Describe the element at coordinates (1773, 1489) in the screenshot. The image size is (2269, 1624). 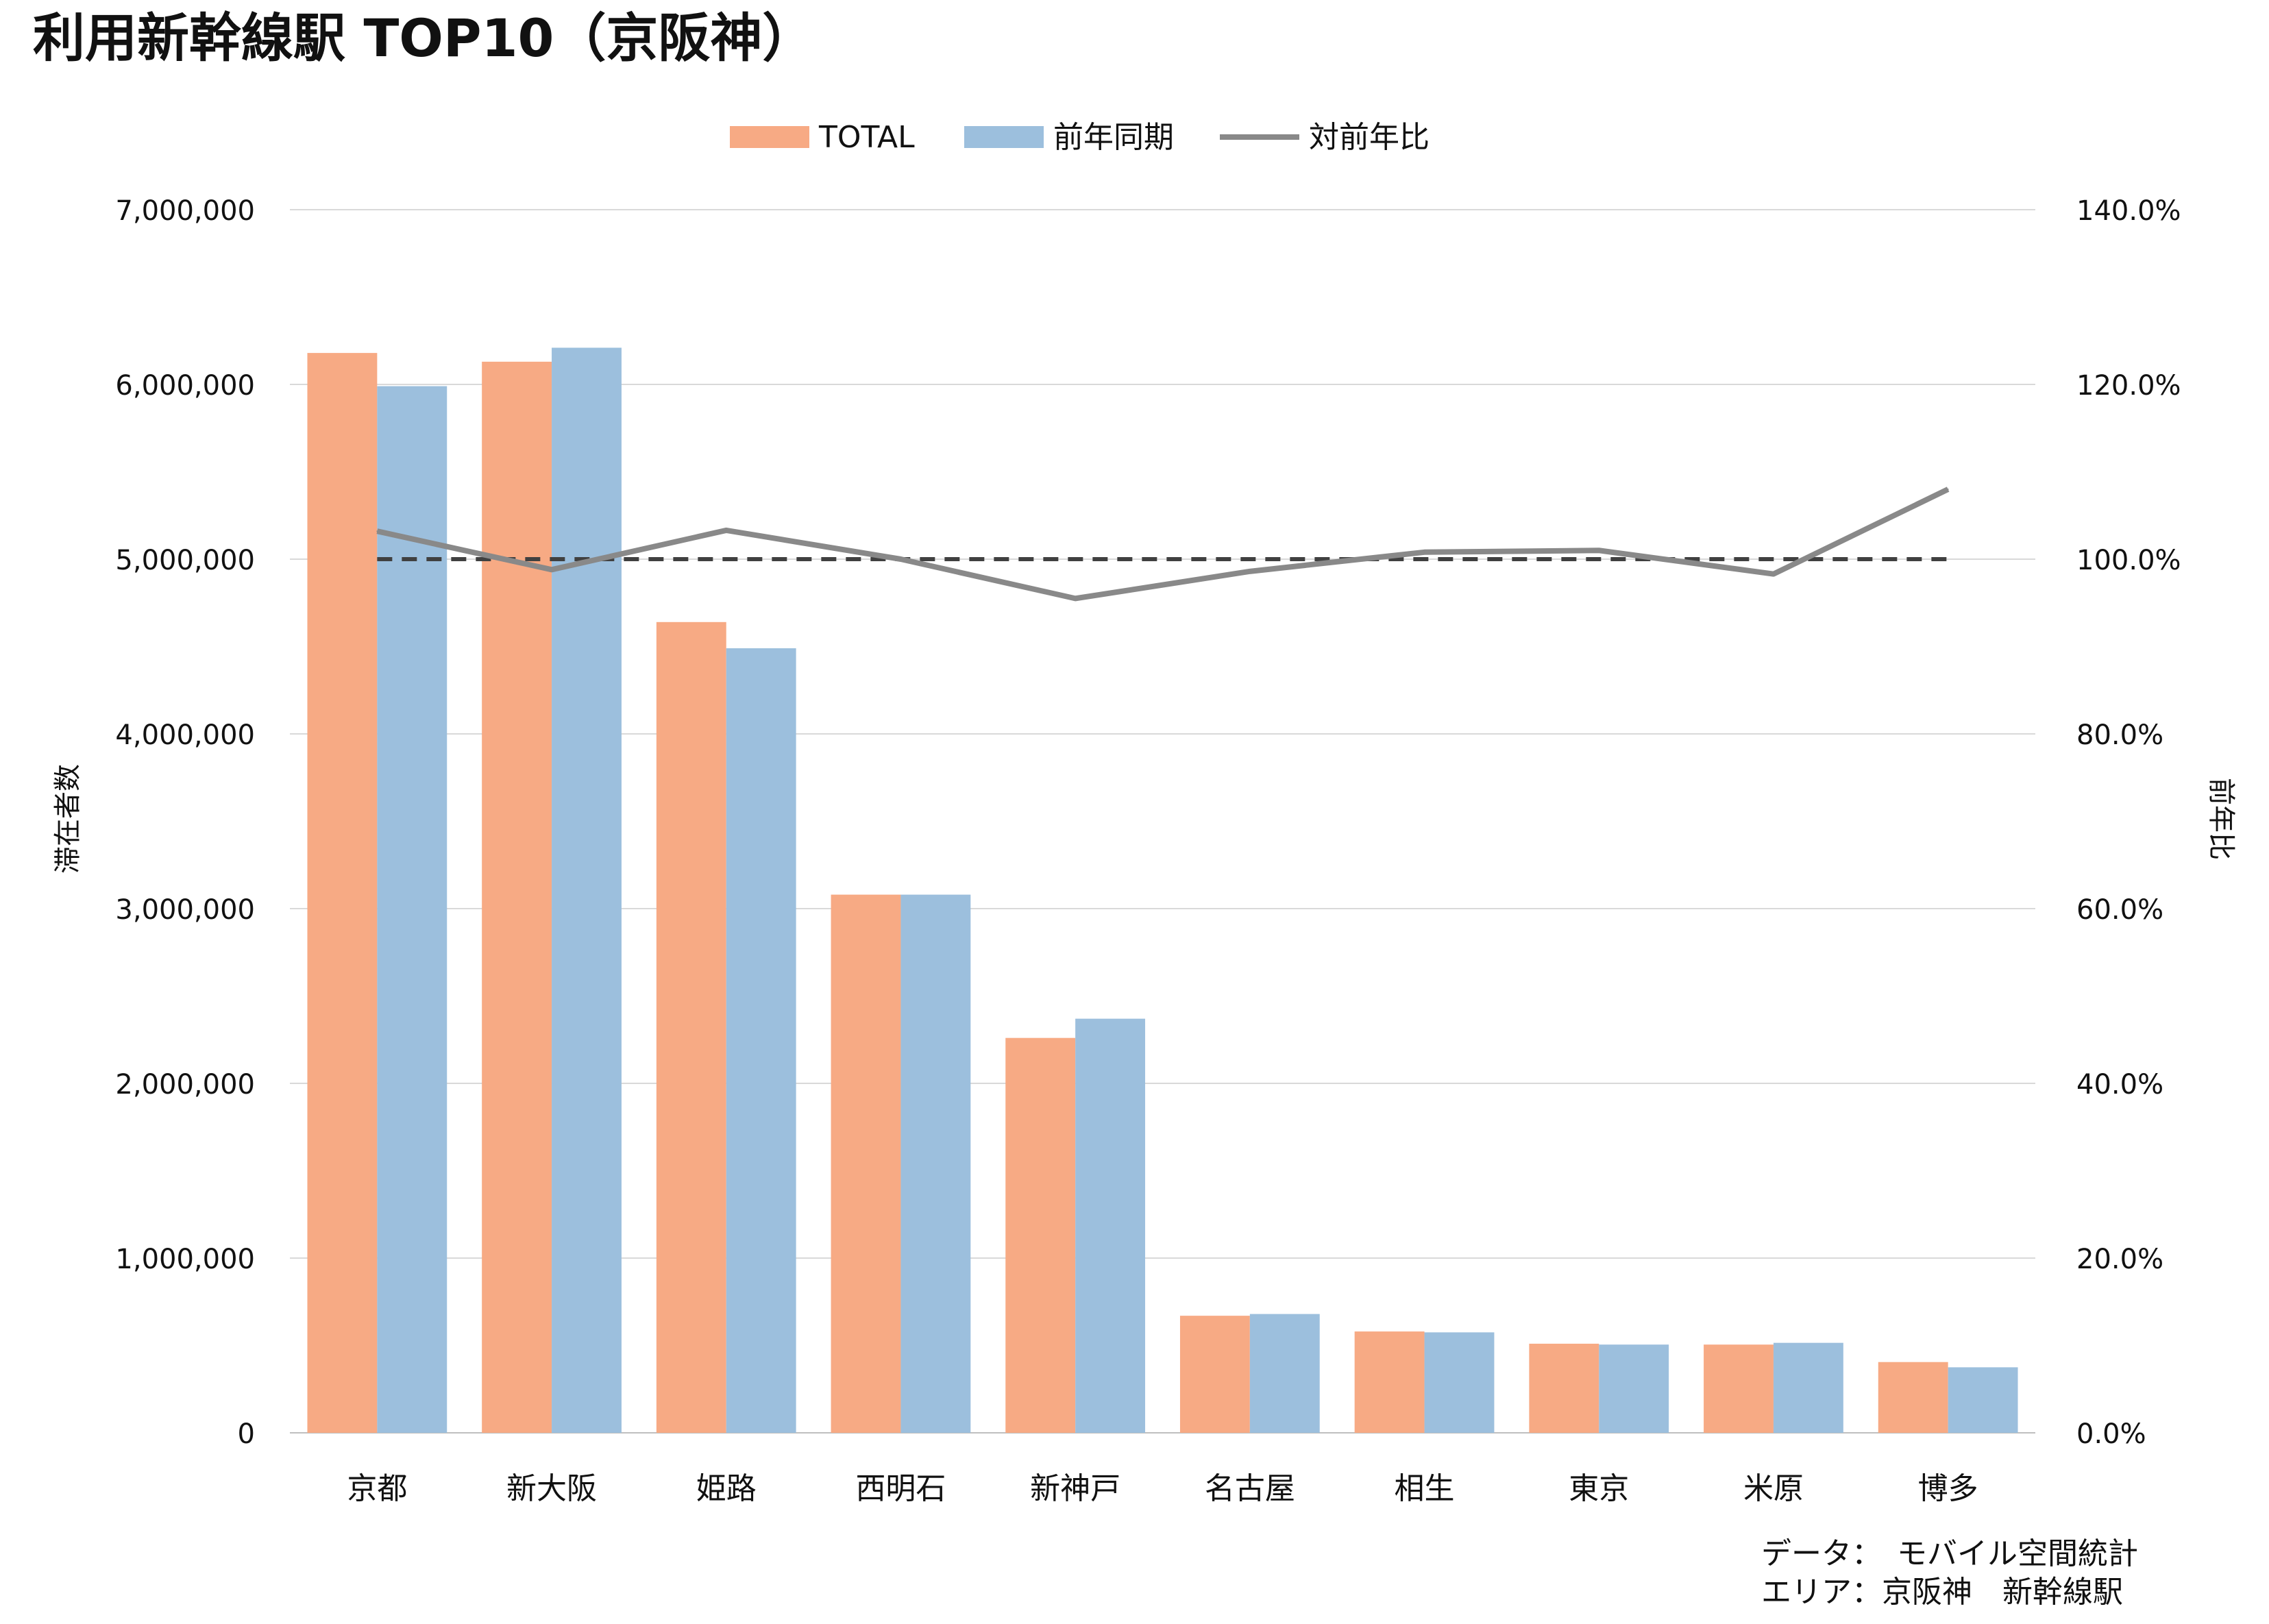
I see `x-tick-label: 米原` at that location.